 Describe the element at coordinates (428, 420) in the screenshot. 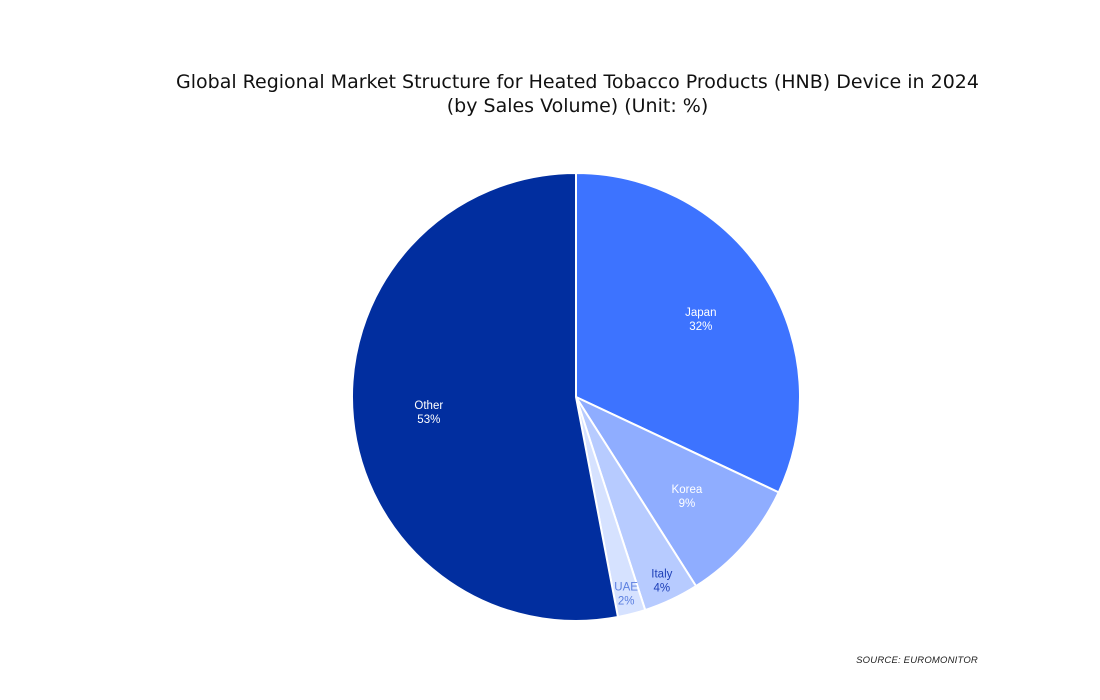

I see `slice-value-other: 53%` at that location.